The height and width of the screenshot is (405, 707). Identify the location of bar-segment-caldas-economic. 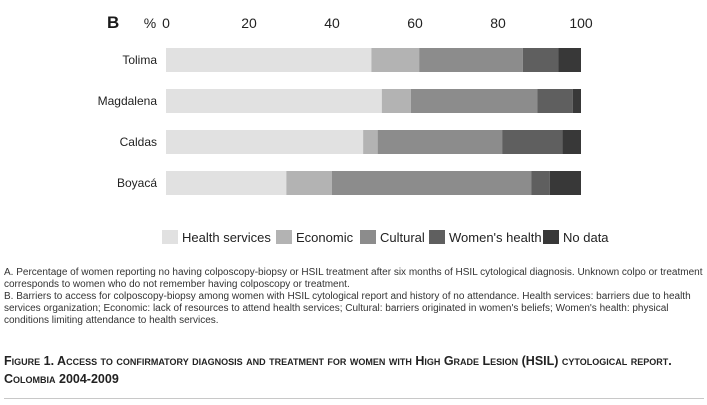
(370, 142).